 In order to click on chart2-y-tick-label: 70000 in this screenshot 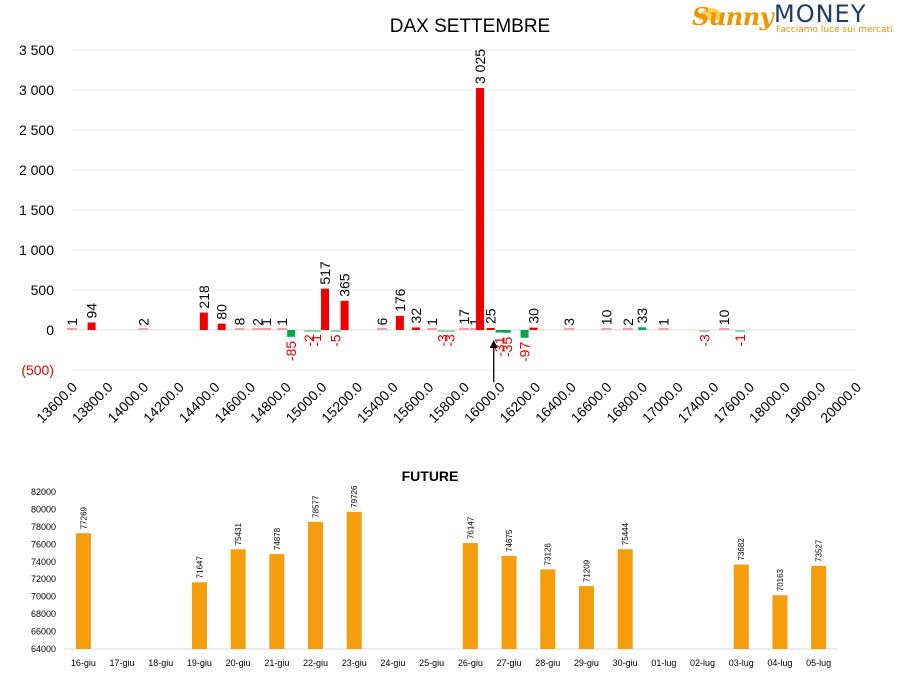, I will do `click(43, 597)`.